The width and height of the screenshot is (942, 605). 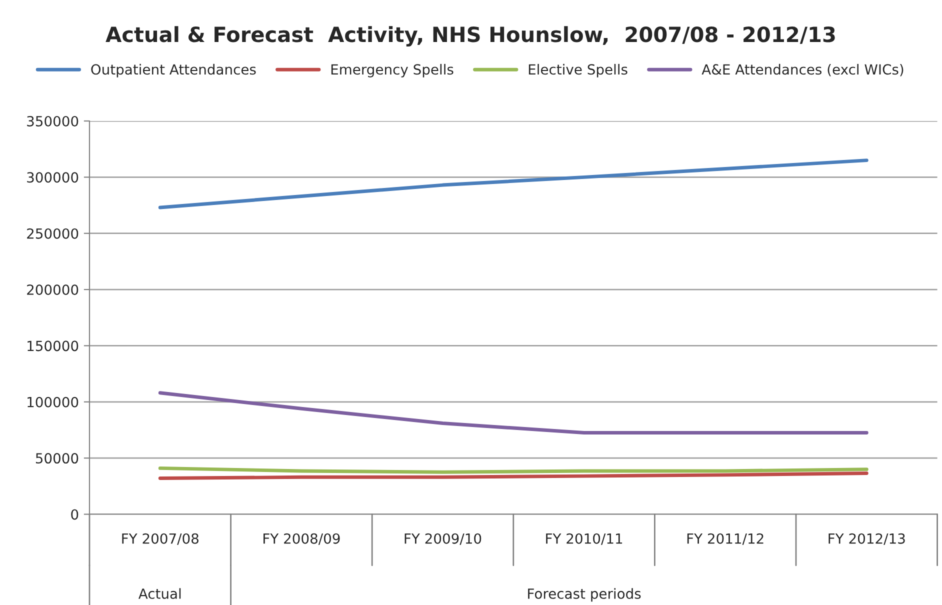 What do you see at coordinates (578, 71) in the screenshot?
I see `legend-label: Elective Spells` at bounding box center [578, 71].